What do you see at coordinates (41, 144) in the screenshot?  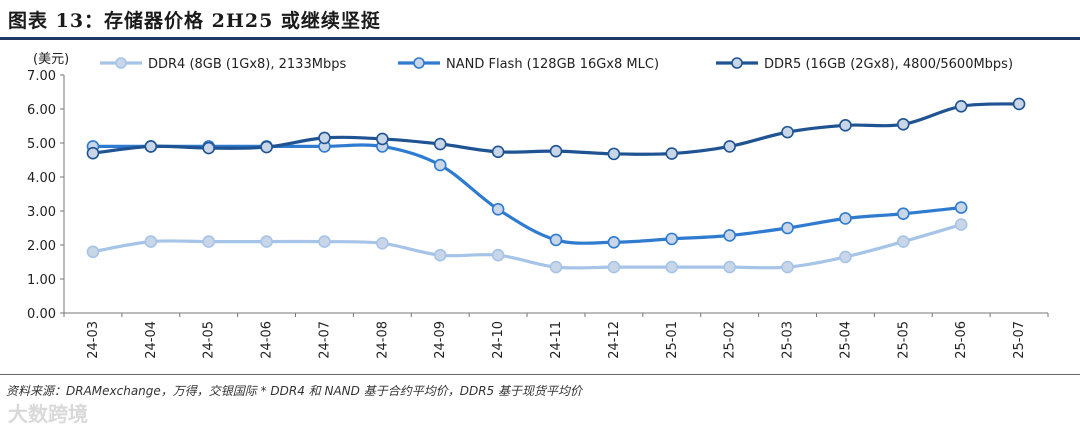 I see `y-tick-label: 5.00` at bounding box center [41, 144].